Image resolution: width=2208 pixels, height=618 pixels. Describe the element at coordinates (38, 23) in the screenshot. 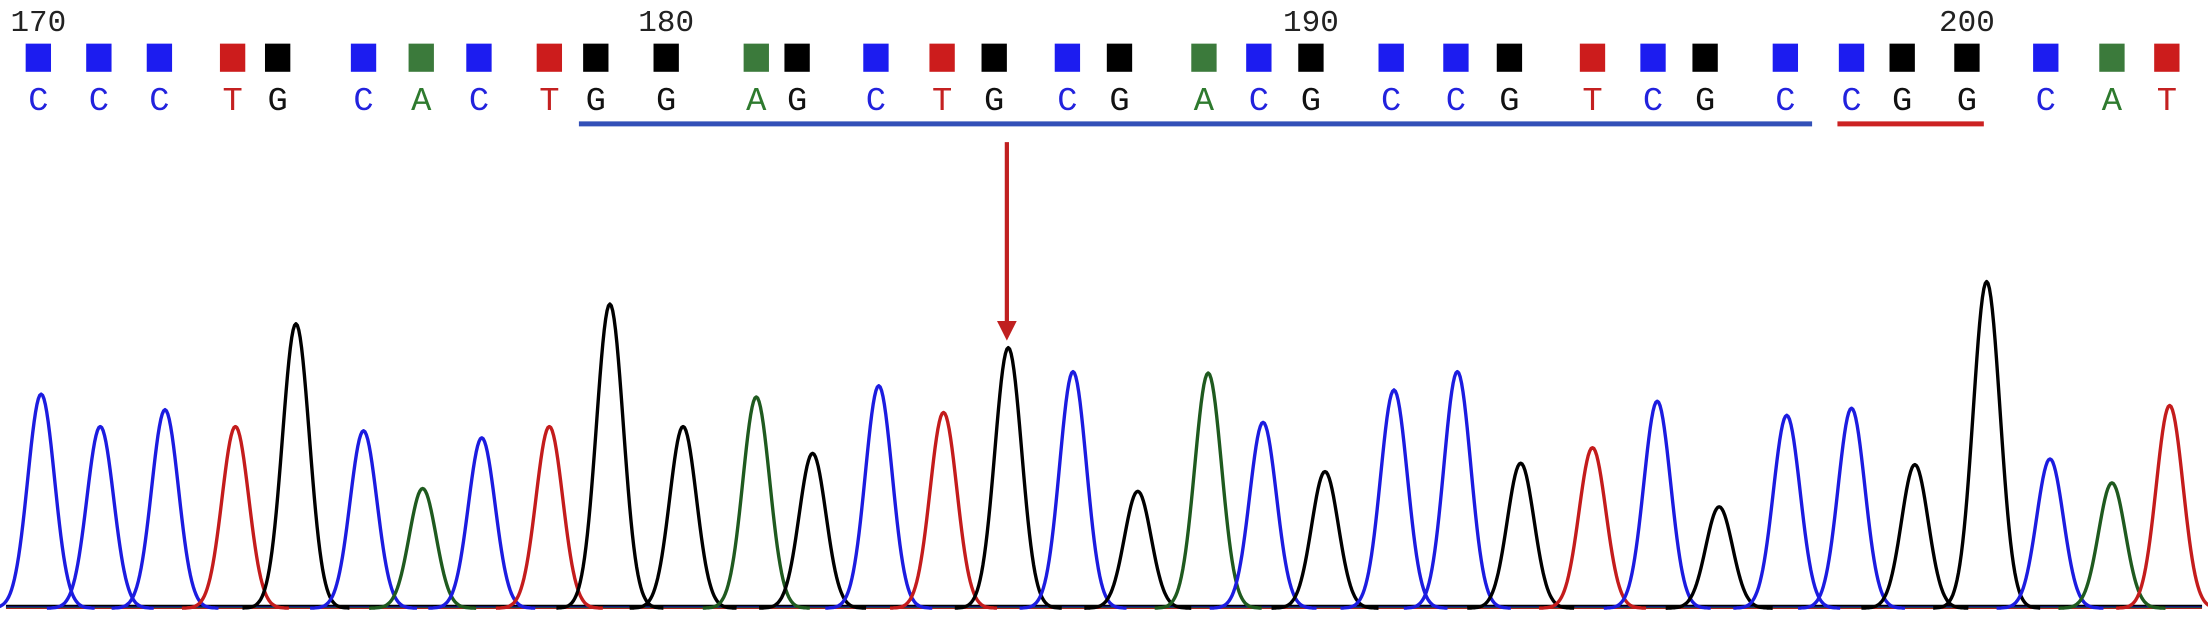

I see `position-label: 170` at that location.